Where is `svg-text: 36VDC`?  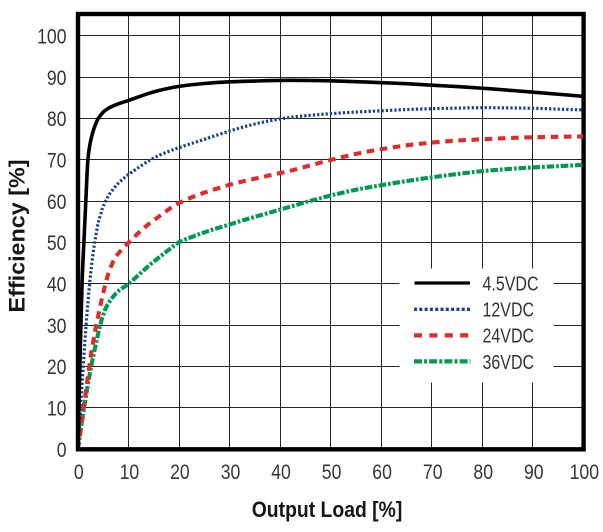
svg-text: 36VDC is located at coordinates (509, 362).